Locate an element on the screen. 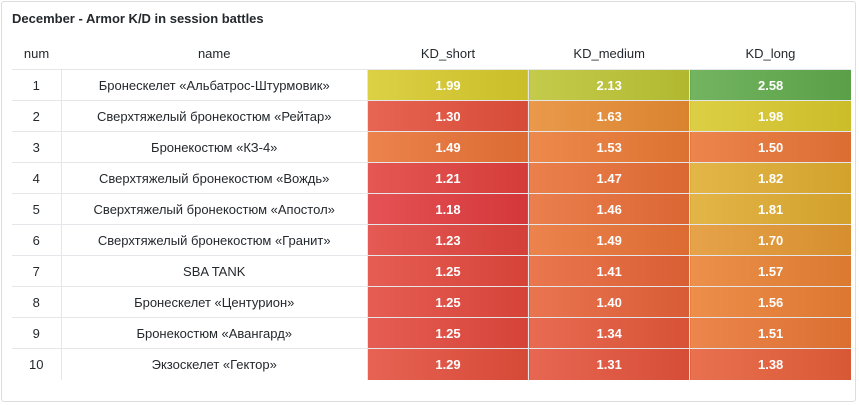 The height and width of the screenshot is (405, 859). row-num: 9 is located at coordinates (37, 333).